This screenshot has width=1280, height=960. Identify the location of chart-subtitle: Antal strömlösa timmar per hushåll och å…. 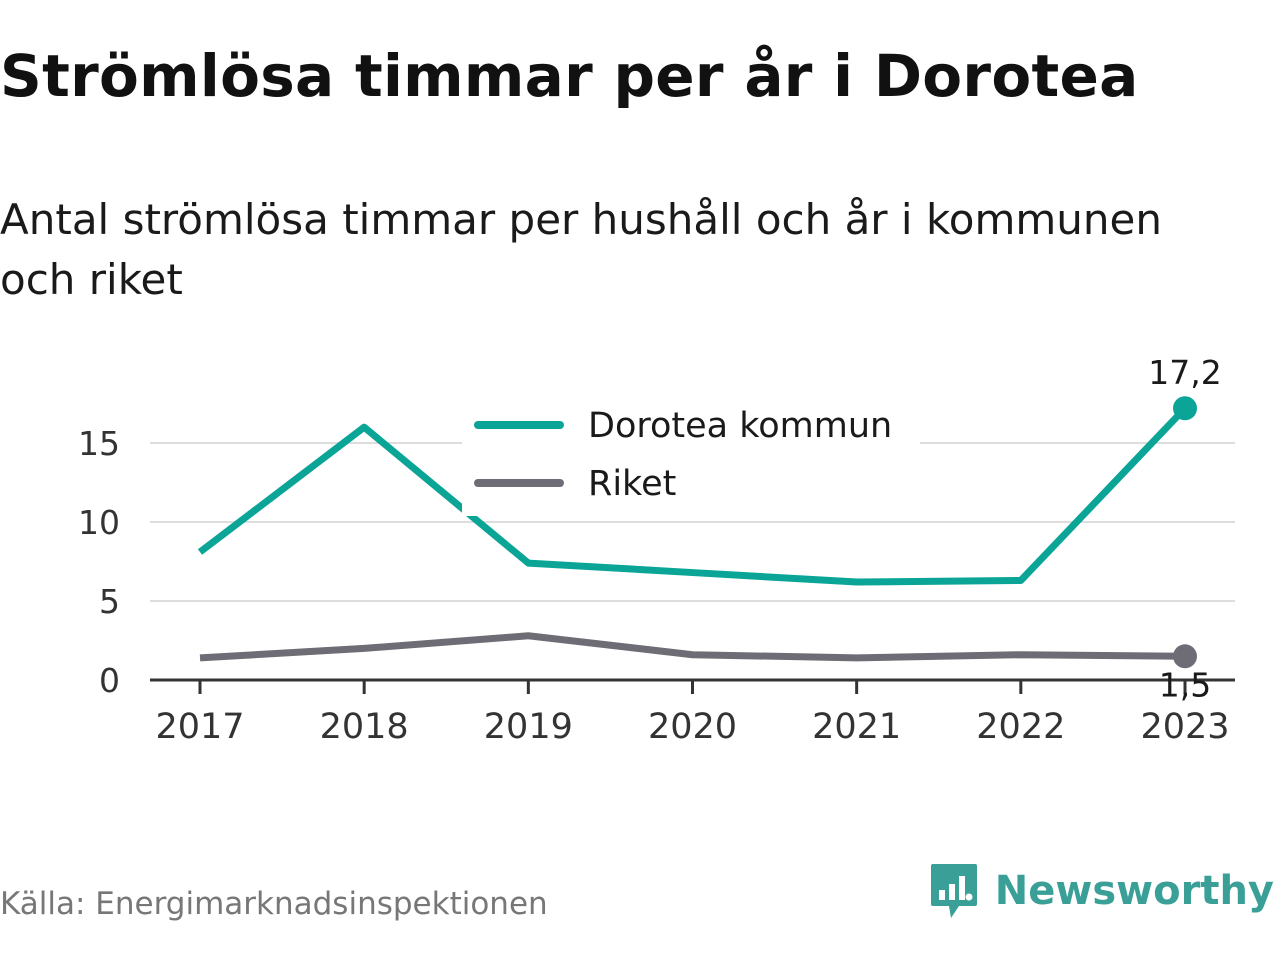
(581, 249).